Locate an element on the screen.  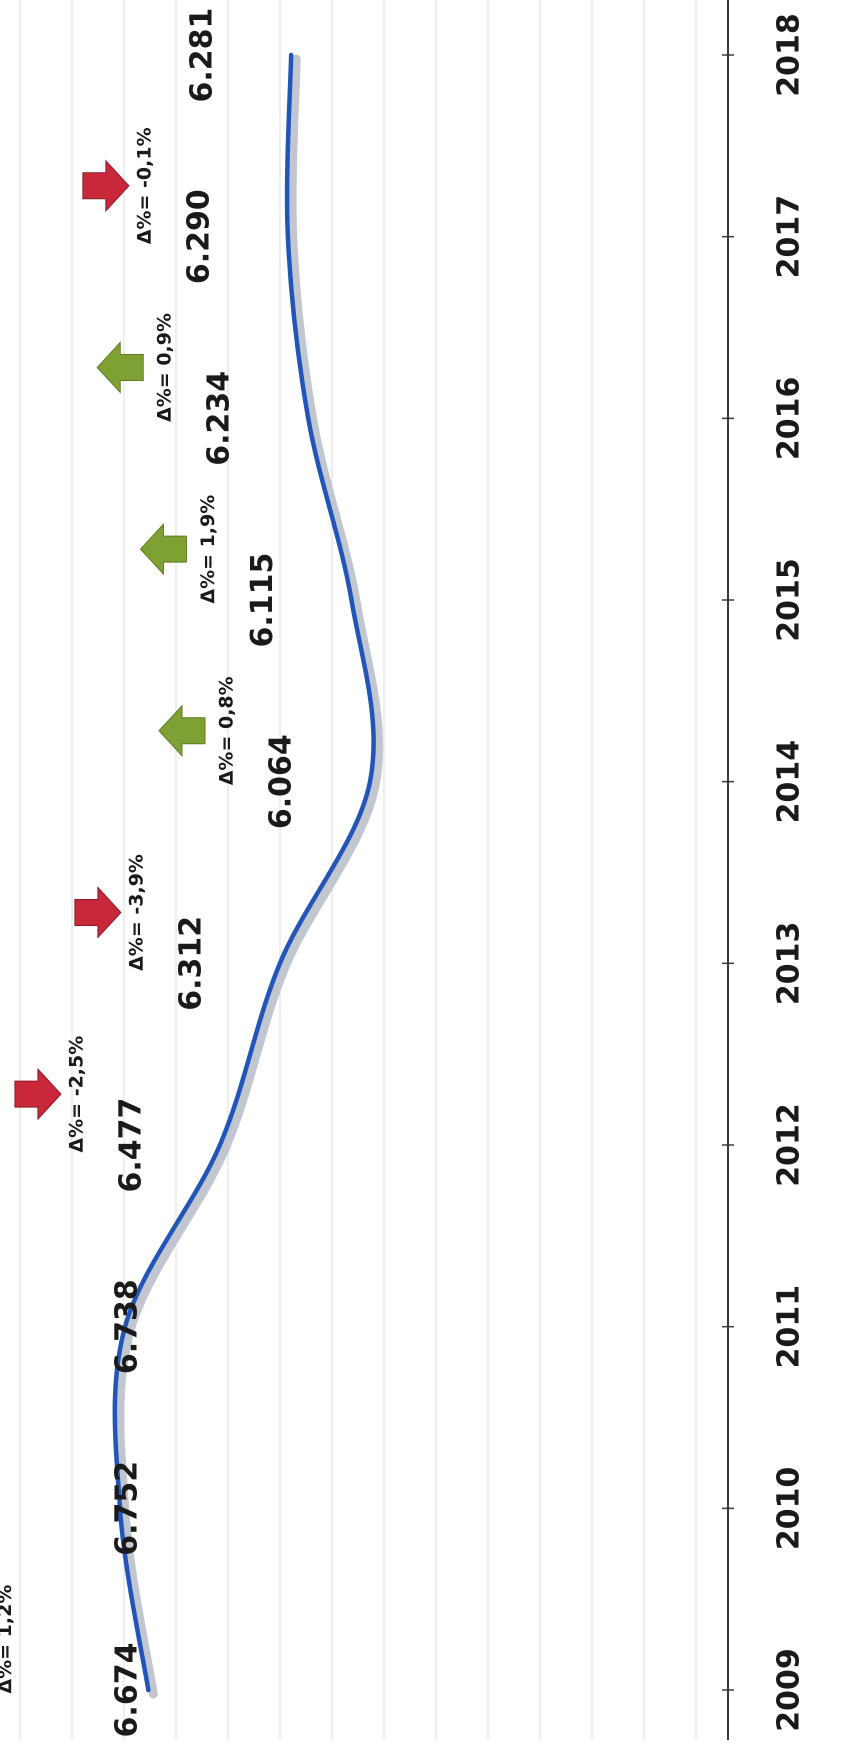
data-label-2009: 6.674 is located at coordinates (127, 1690).